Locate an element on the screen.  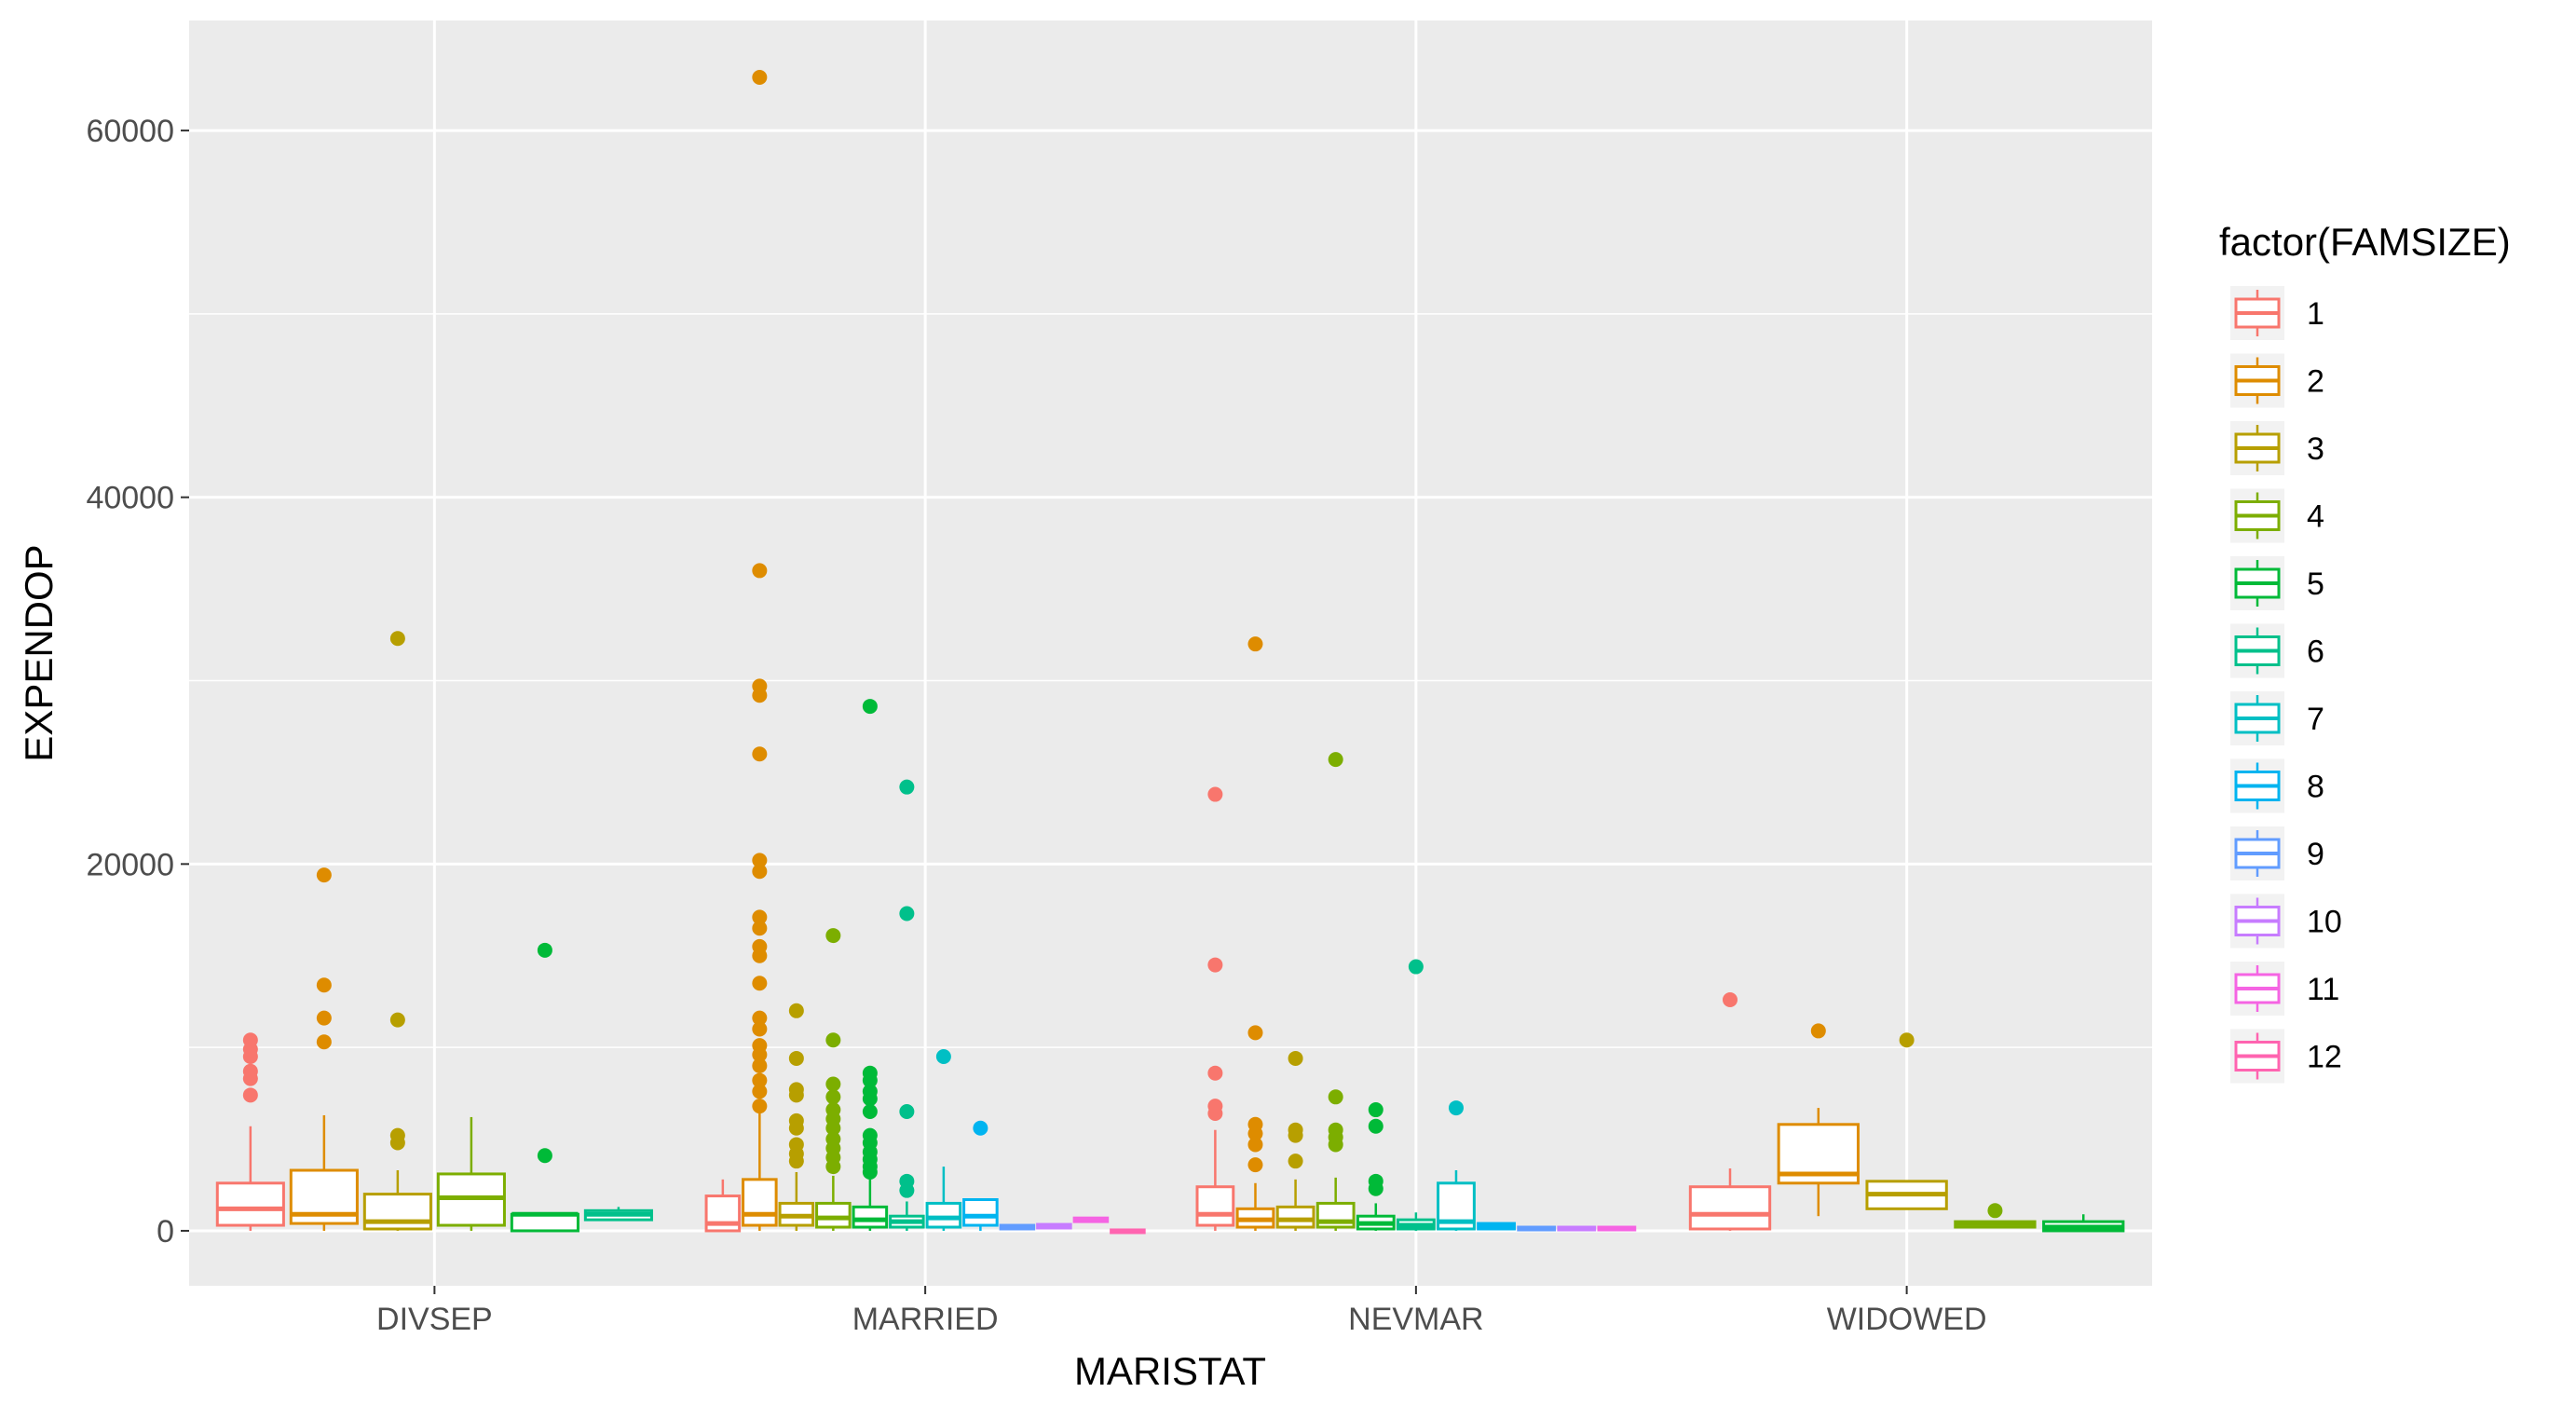
legend-item-5: 5 is located at coordinates (2277, 583).